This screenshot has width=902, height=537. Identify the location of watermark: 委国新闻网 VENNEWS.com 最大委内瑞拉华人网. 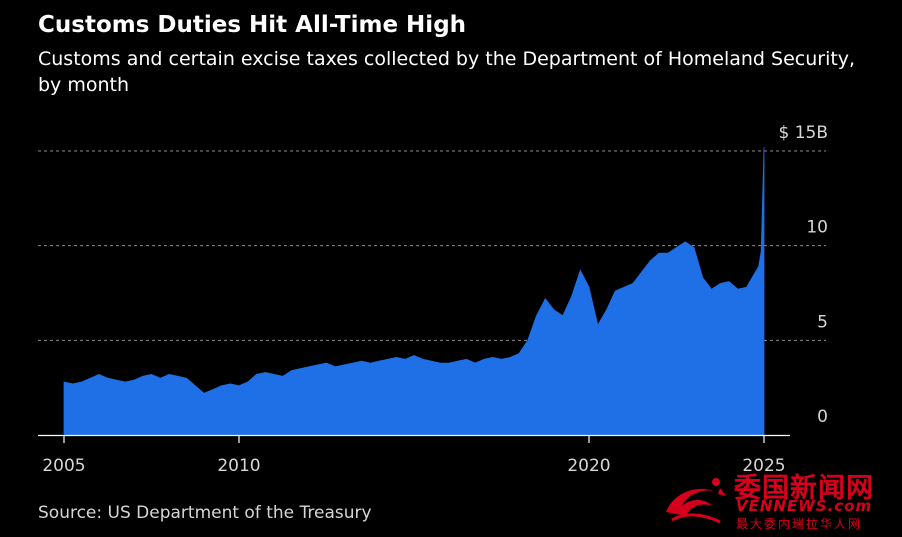
(778, 499).